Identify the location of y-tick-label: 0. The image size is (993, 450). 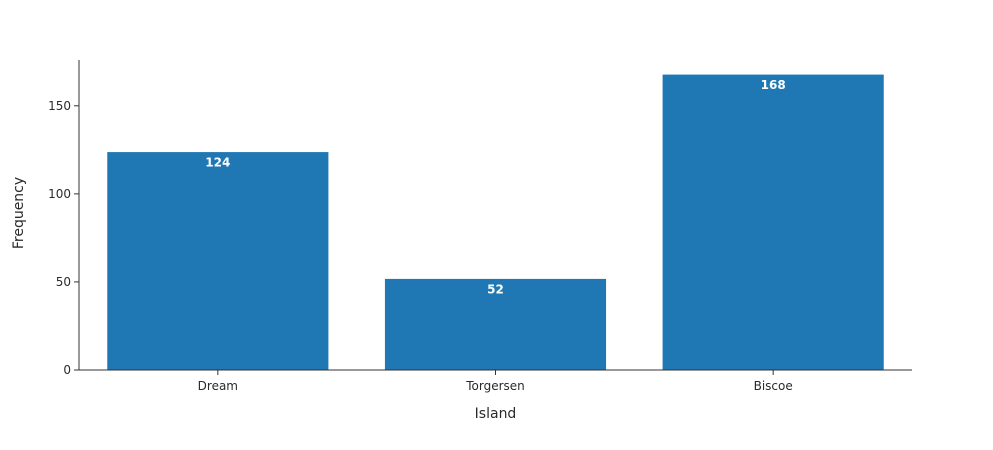
(67, 370).